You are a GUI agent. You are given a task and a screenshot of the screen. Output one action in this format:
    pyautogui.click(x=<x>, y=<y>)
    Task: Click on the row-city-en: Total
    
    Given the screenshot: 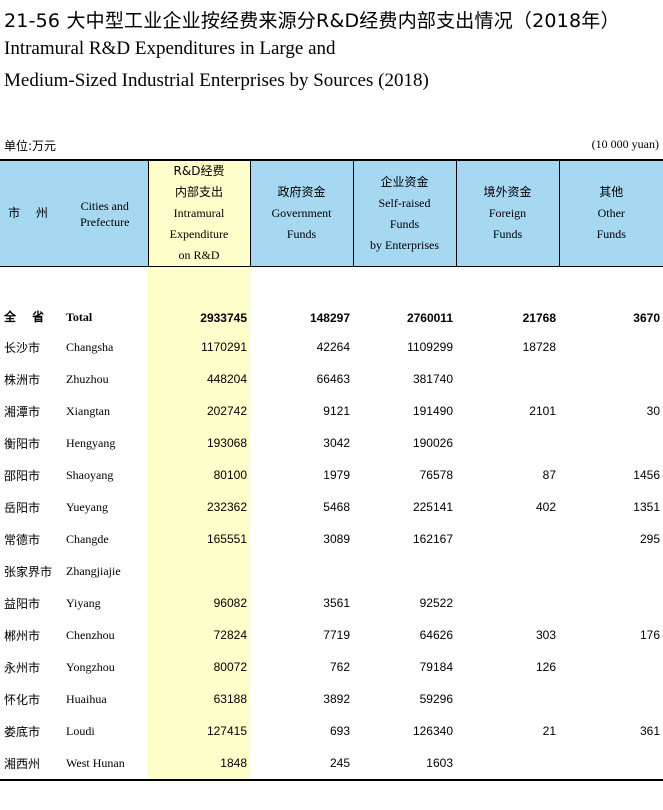 What is the action you would take?
    pyautogui.click(x=79, y=317)
    